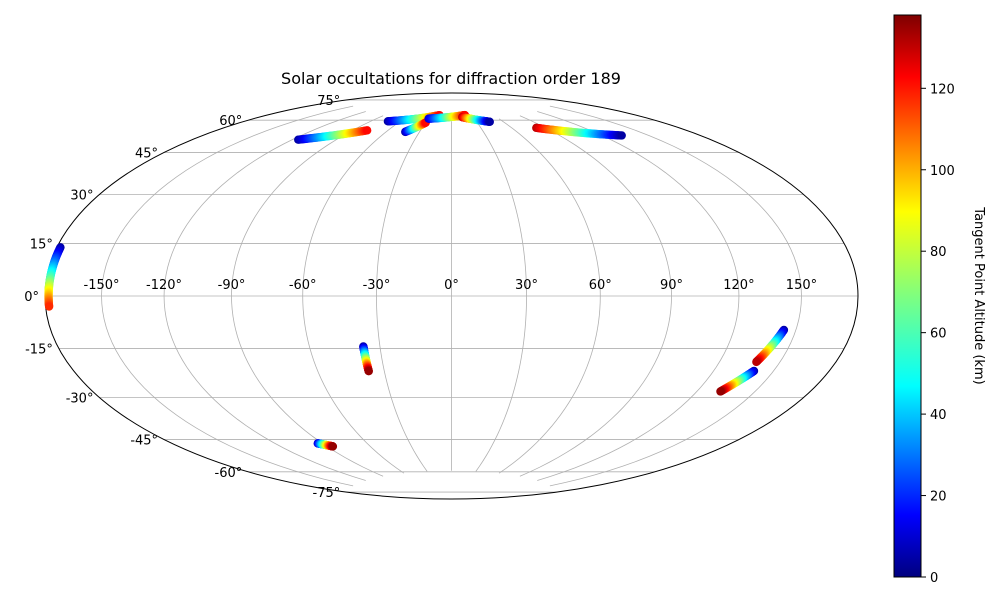 The width and height of the screenshot is (1000, 600). I want to click on lon-tick-label: 0°, so click(451, 285).